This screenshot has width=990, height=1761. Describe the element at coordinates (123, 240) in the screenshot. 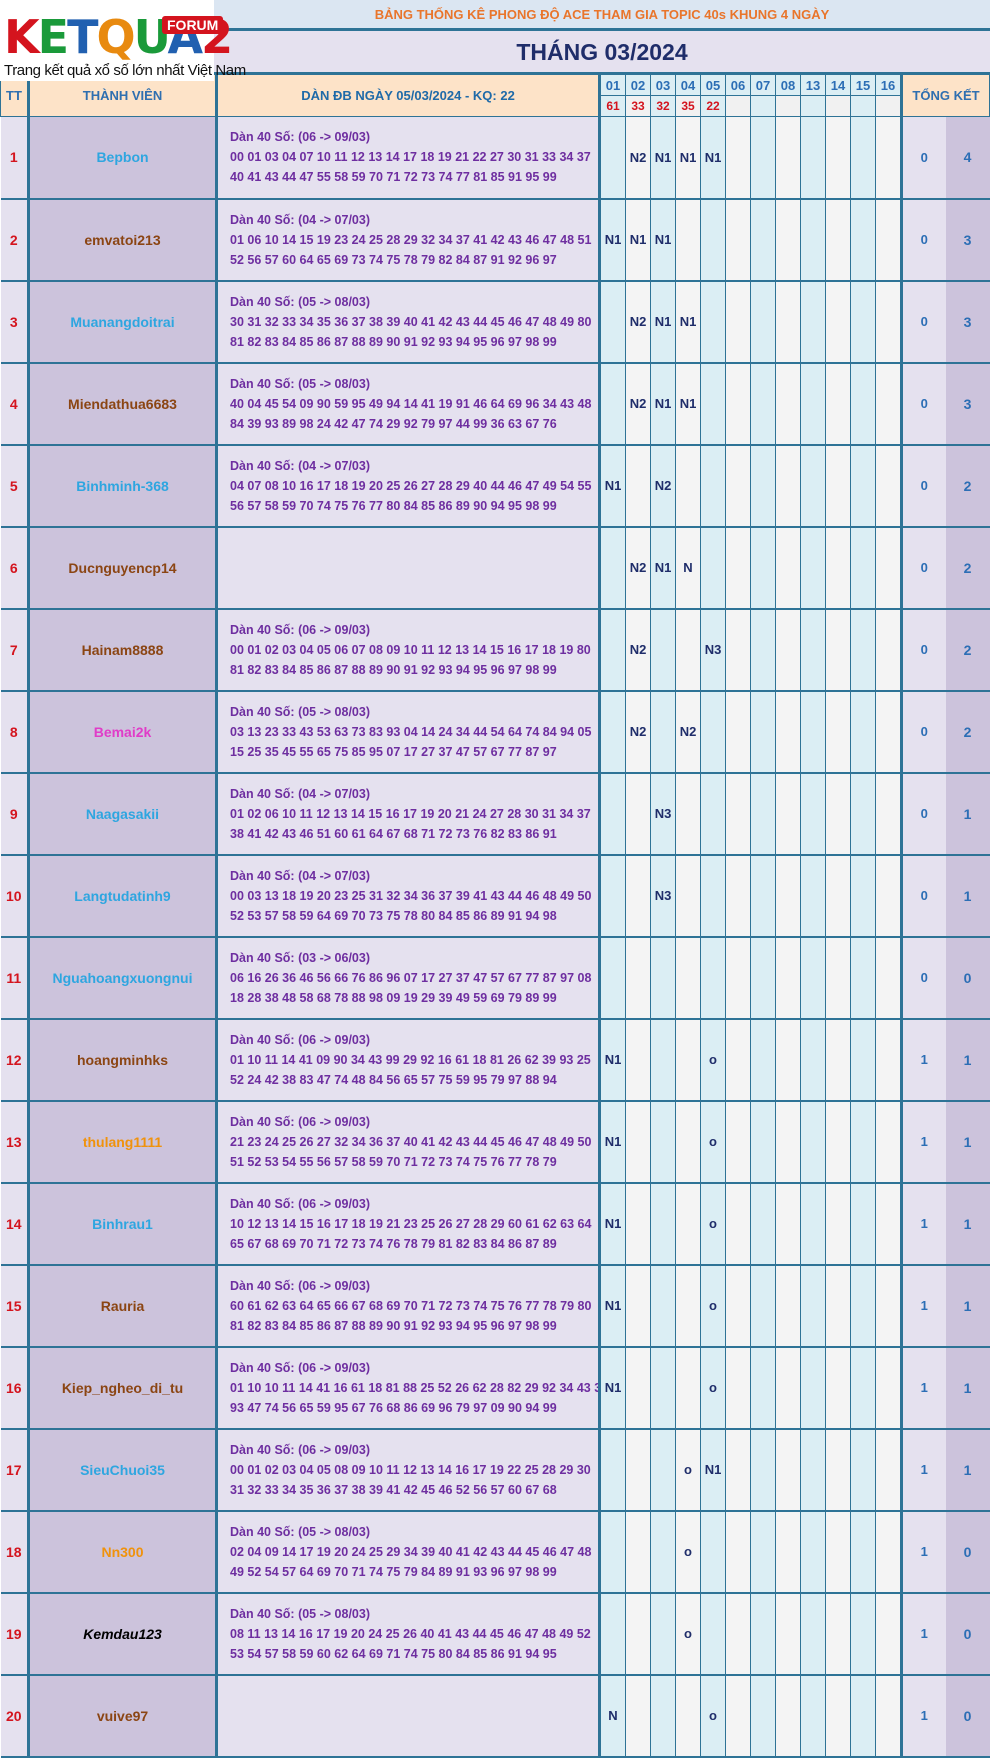

I see `member-name: emvatoi213` at that location.